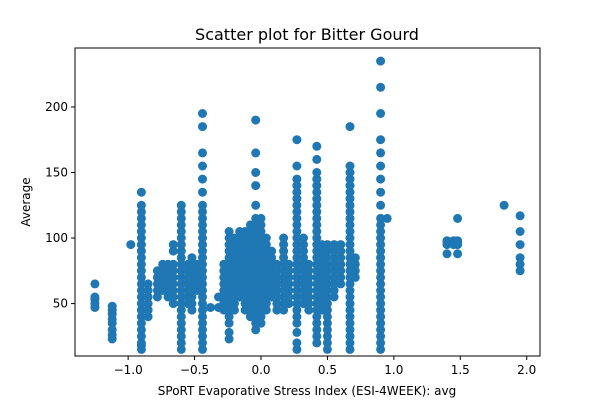 The height and width of the screenshot is (400, 600). Describe the element at coordinates (56, 238) in the screenshot. I see `y-tick-label: 100` at that location.